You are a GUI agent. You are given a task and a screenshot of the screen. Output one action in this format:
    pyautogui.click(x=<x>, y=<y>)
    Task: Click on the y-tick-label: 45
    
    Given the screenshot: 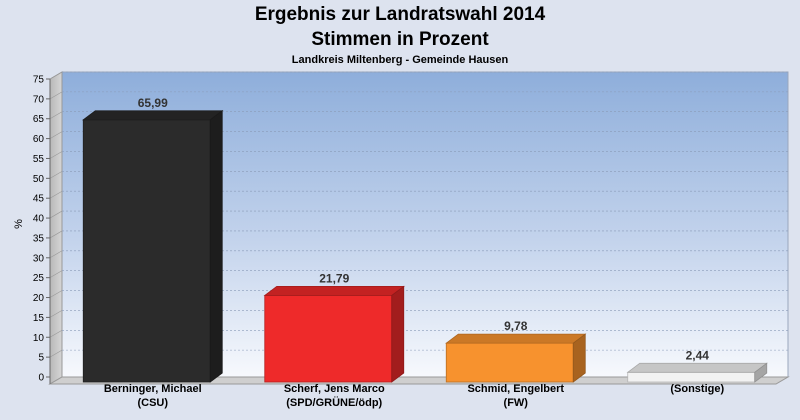 What is the action you would take?
    pyautogui.click(x=39, y=199)
    